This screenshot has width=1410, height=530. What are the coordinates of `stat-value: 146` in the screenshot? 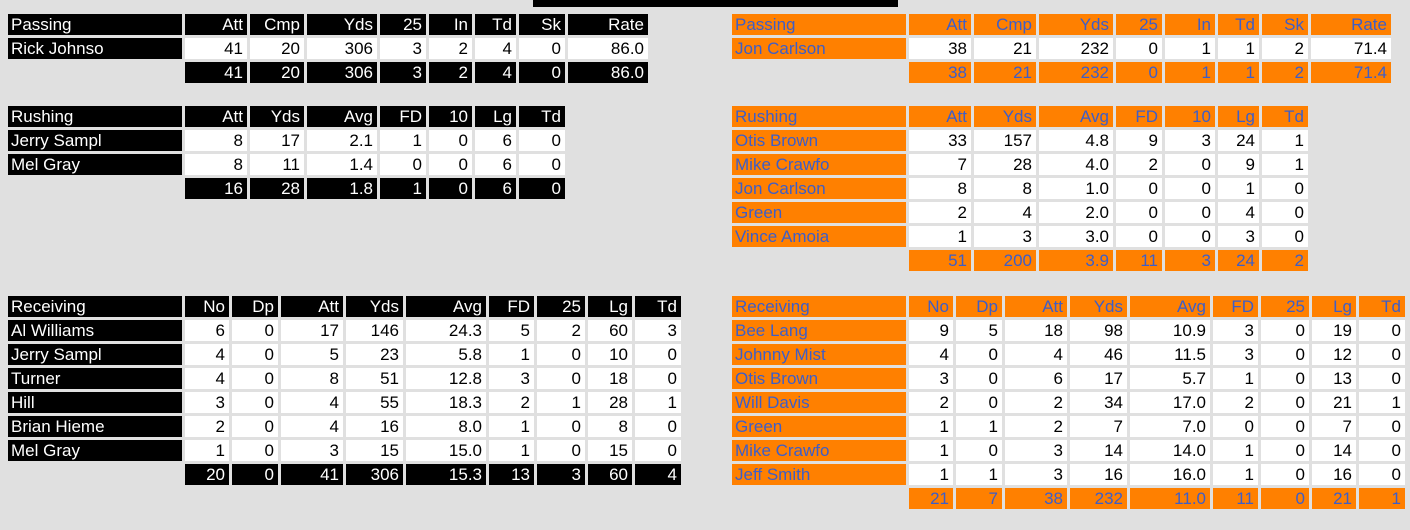 It's located at (374, 330).